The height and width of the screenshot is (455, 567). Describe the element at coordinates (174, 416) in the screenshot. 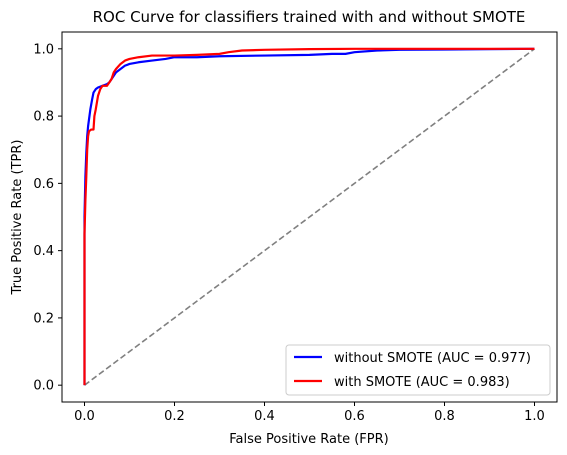

I see `x-tick-label: 0.2` at that location.